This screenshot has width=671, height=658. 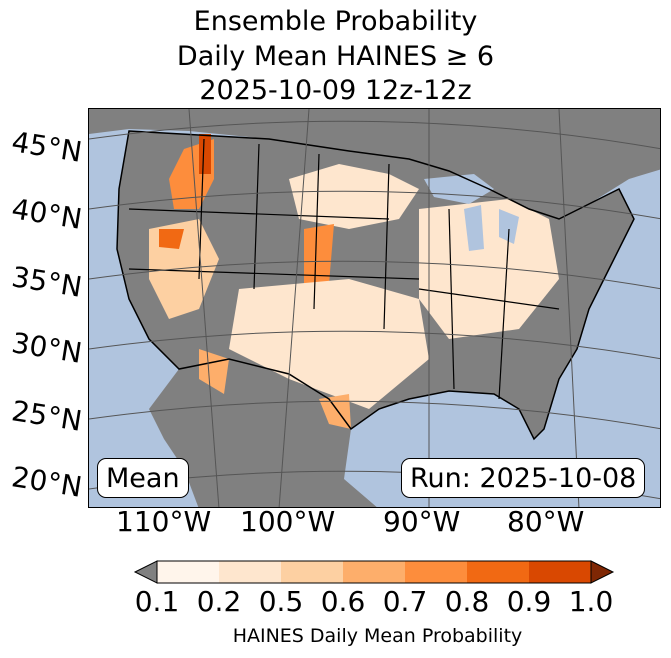 What do you see at coordinates (281, 601) in the screenshot?
I see `colorbar-tick-2: 0.5` at bounding box center [281, 601].